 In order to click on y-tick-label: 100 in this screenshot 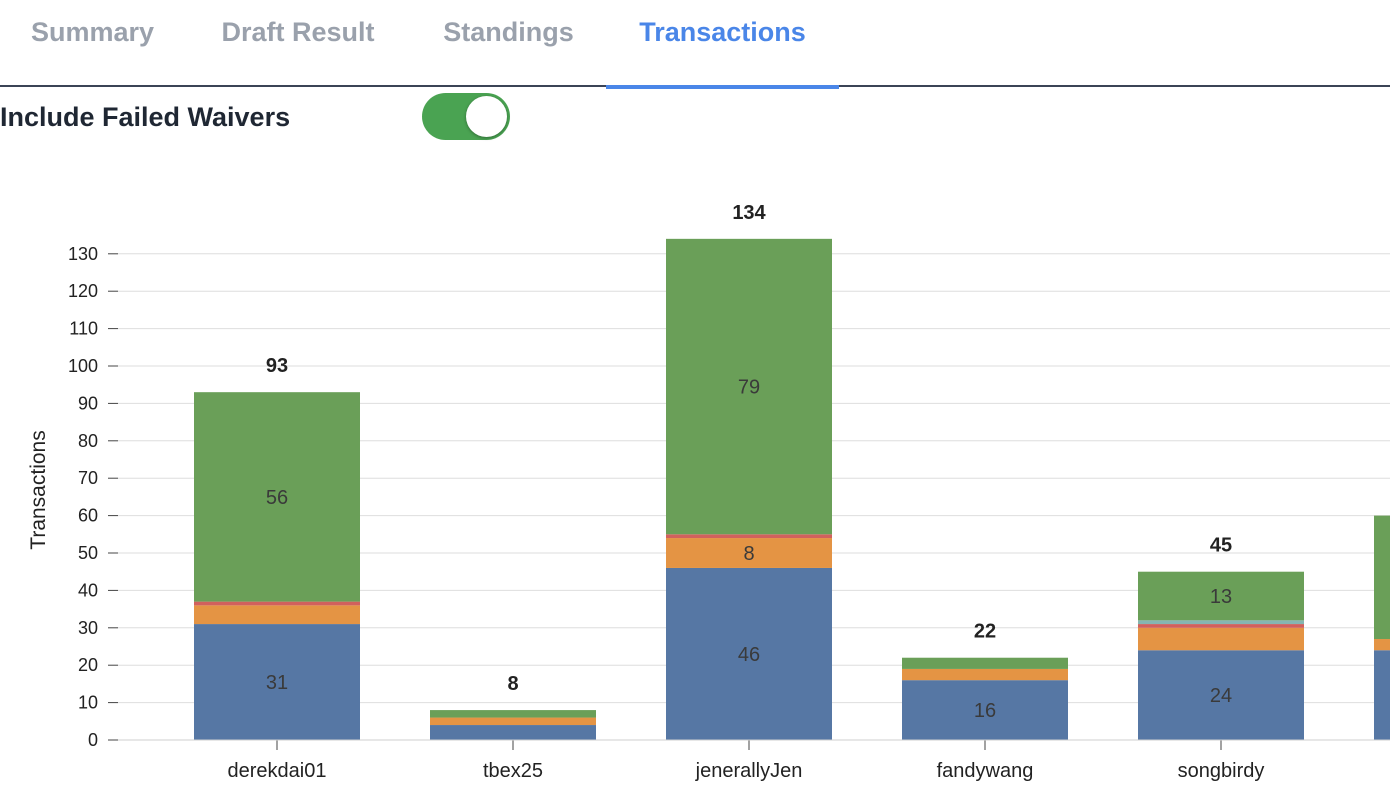, I will do `click(83, 366)`.